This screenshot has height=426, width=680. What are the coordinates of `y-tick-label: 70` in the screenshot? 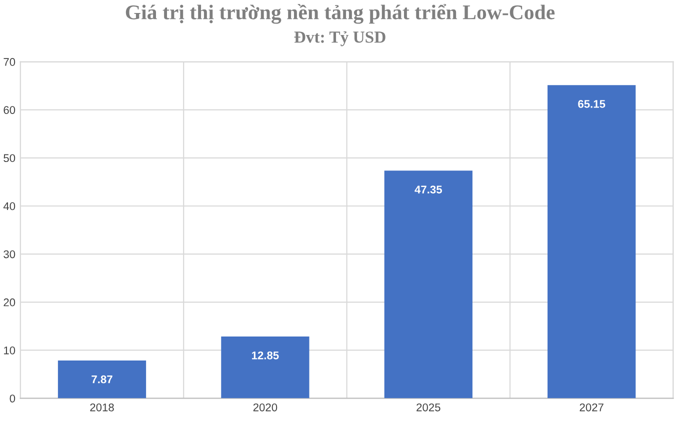 It's located at (10, 62).